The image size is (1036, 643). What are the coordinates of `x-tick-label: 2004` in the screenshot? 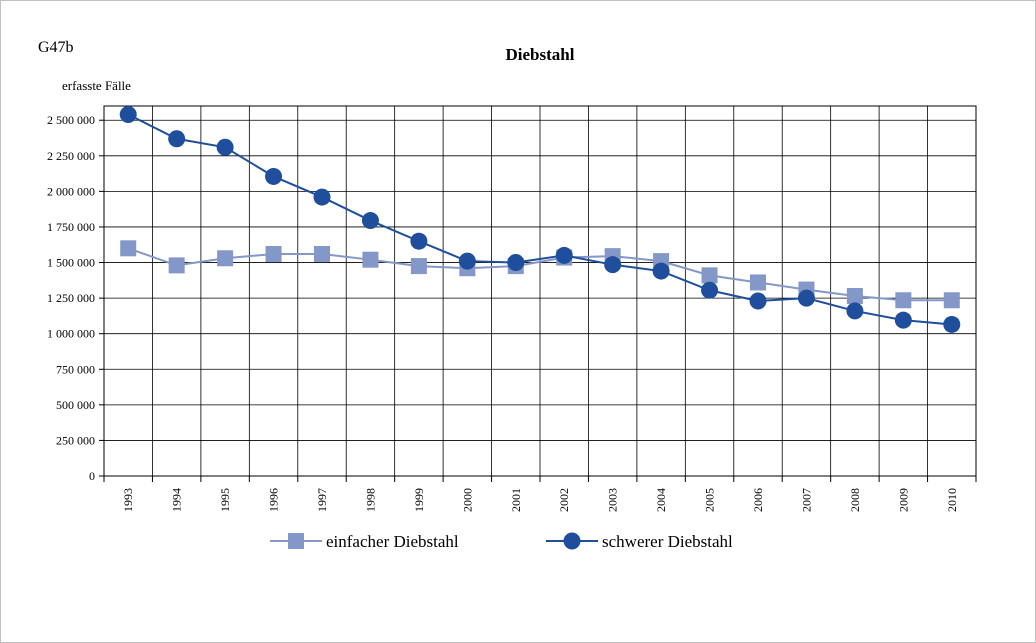 It's located at (661, 500).